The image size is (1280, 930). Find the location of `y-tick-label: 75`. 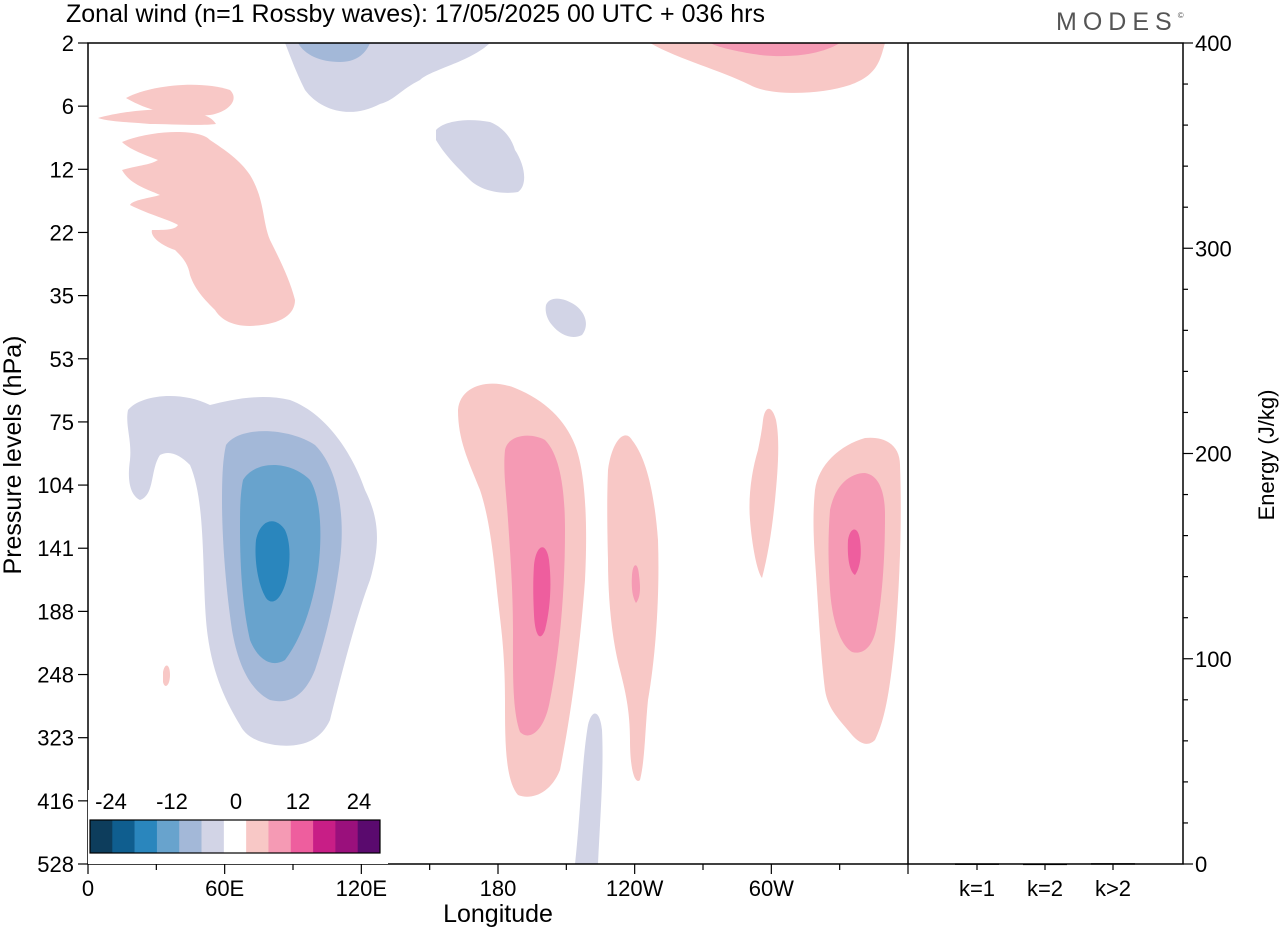

y-tick-label: 75 is located at coordinates (62, 422).